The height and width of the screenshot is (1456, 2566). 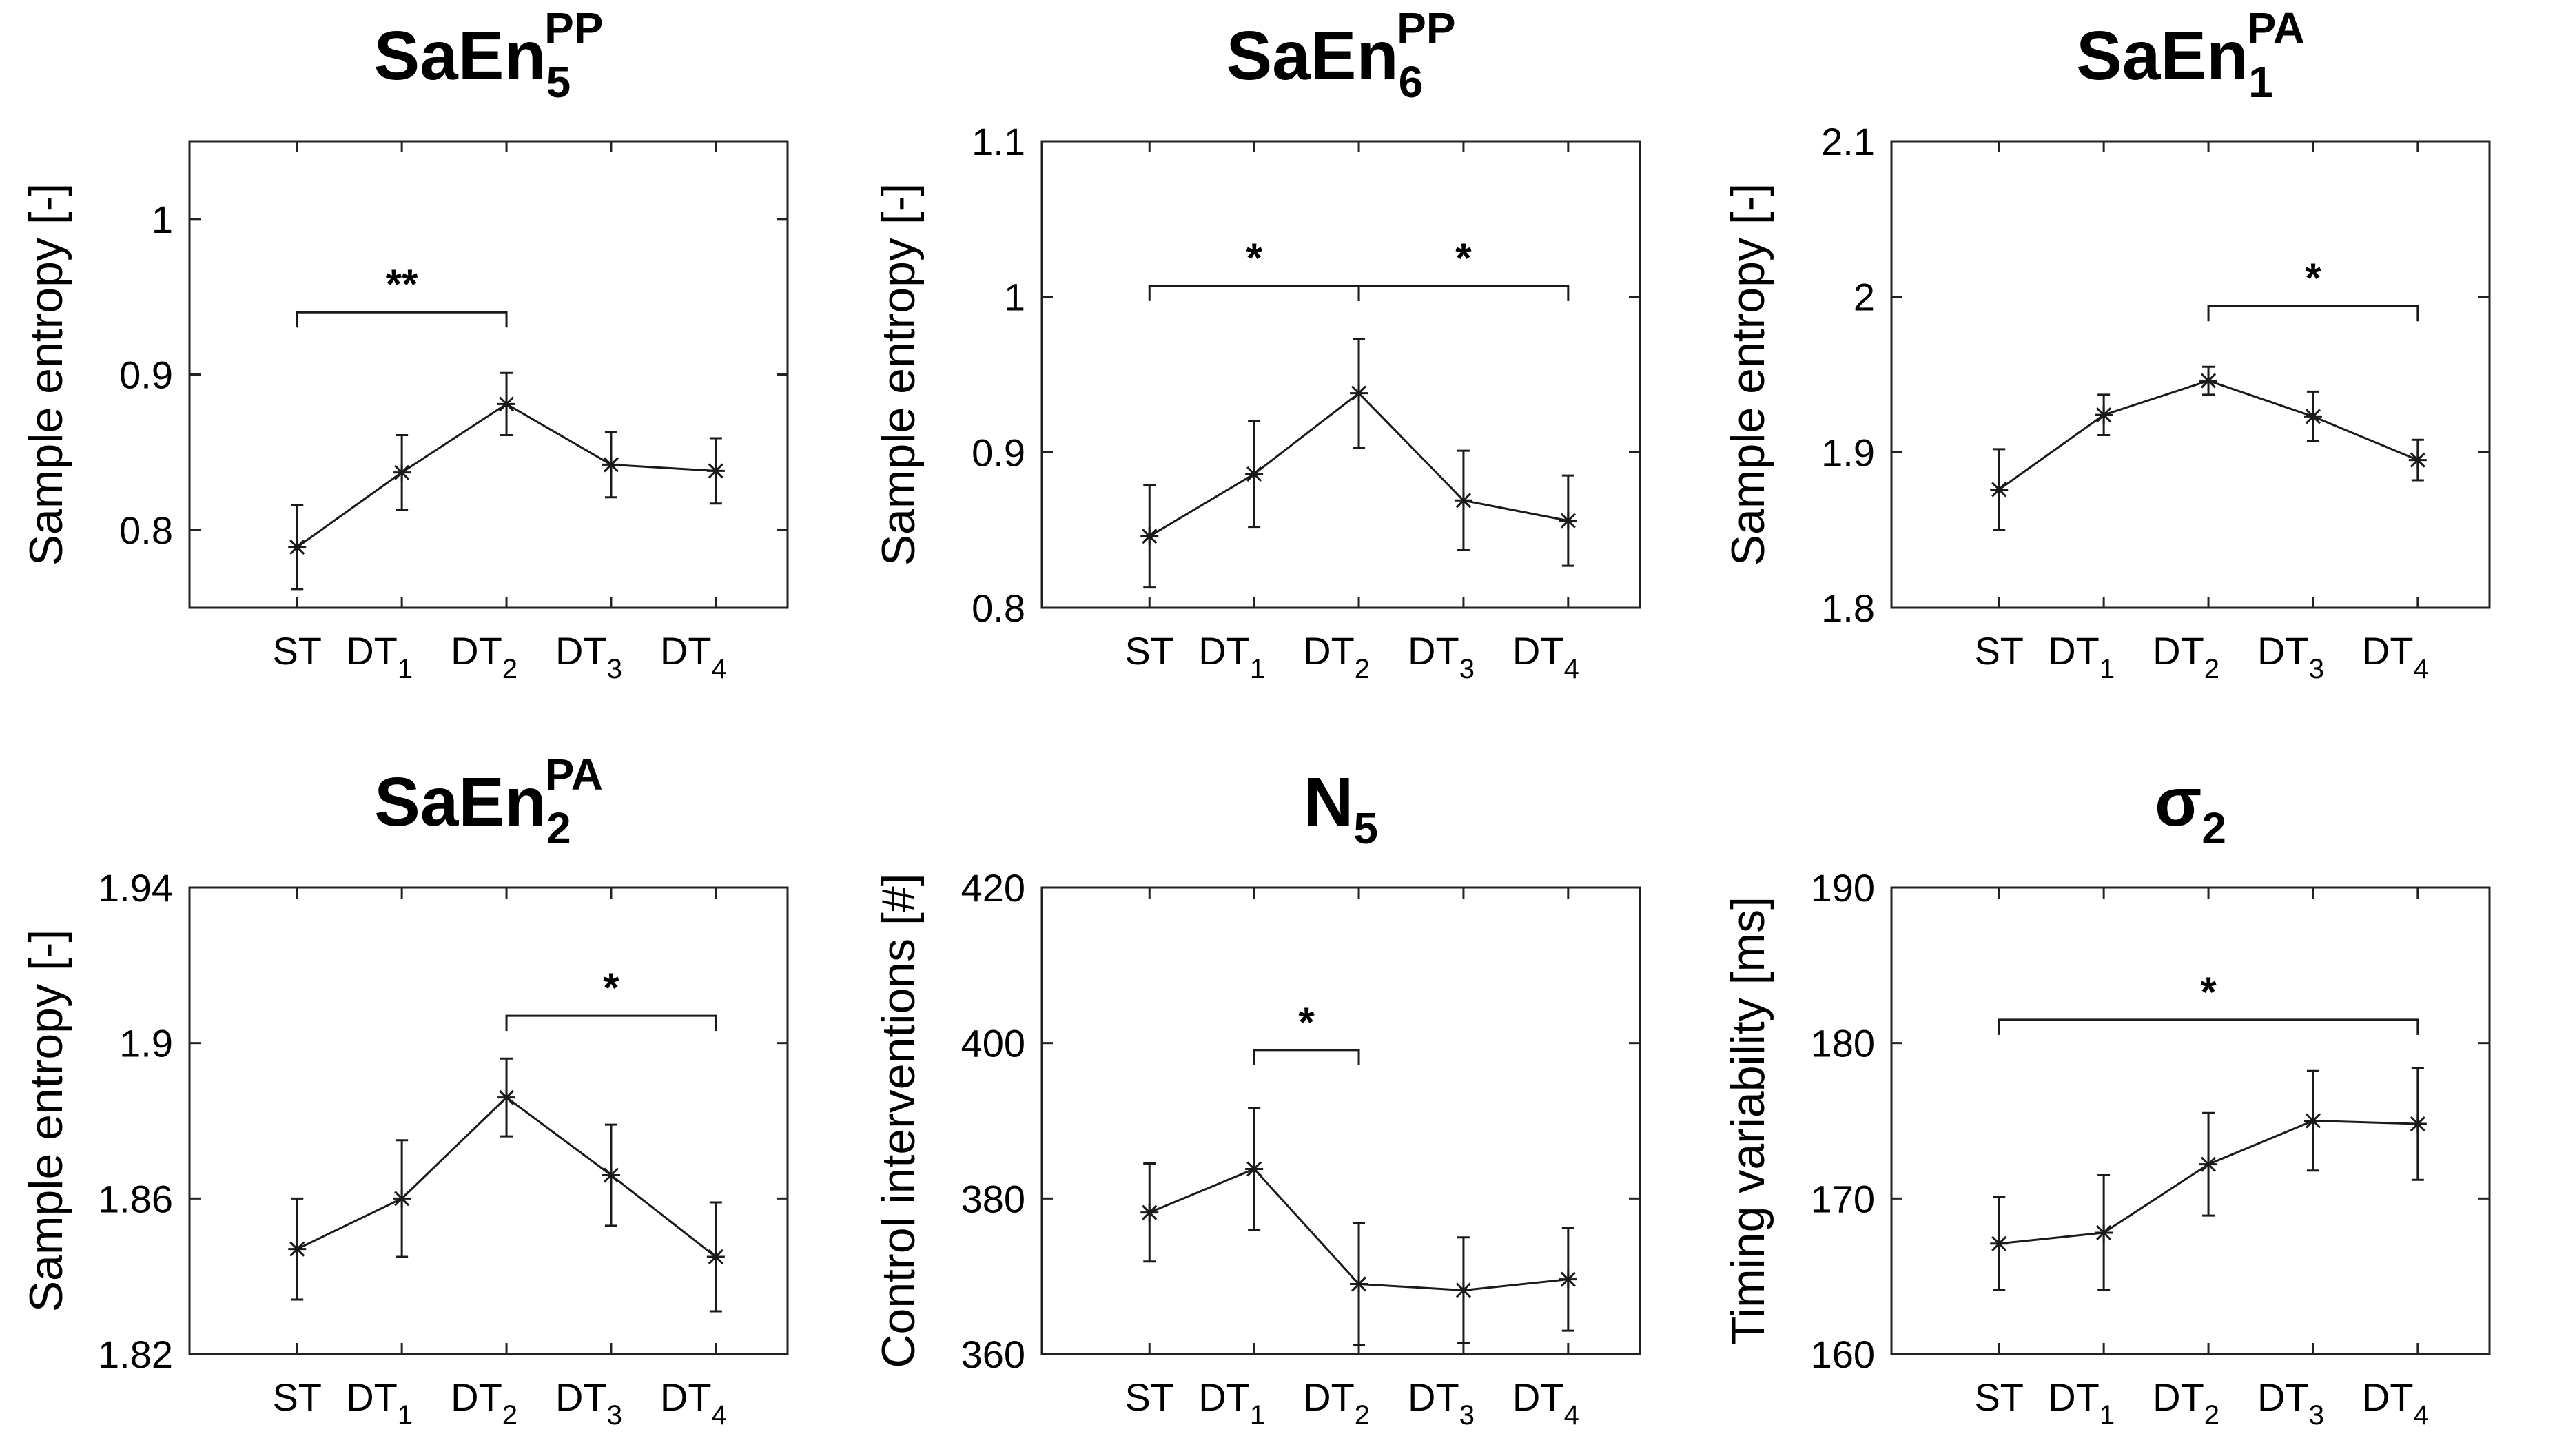 I want to click on y-tick-label: 380, so click(x=993, y=1198).